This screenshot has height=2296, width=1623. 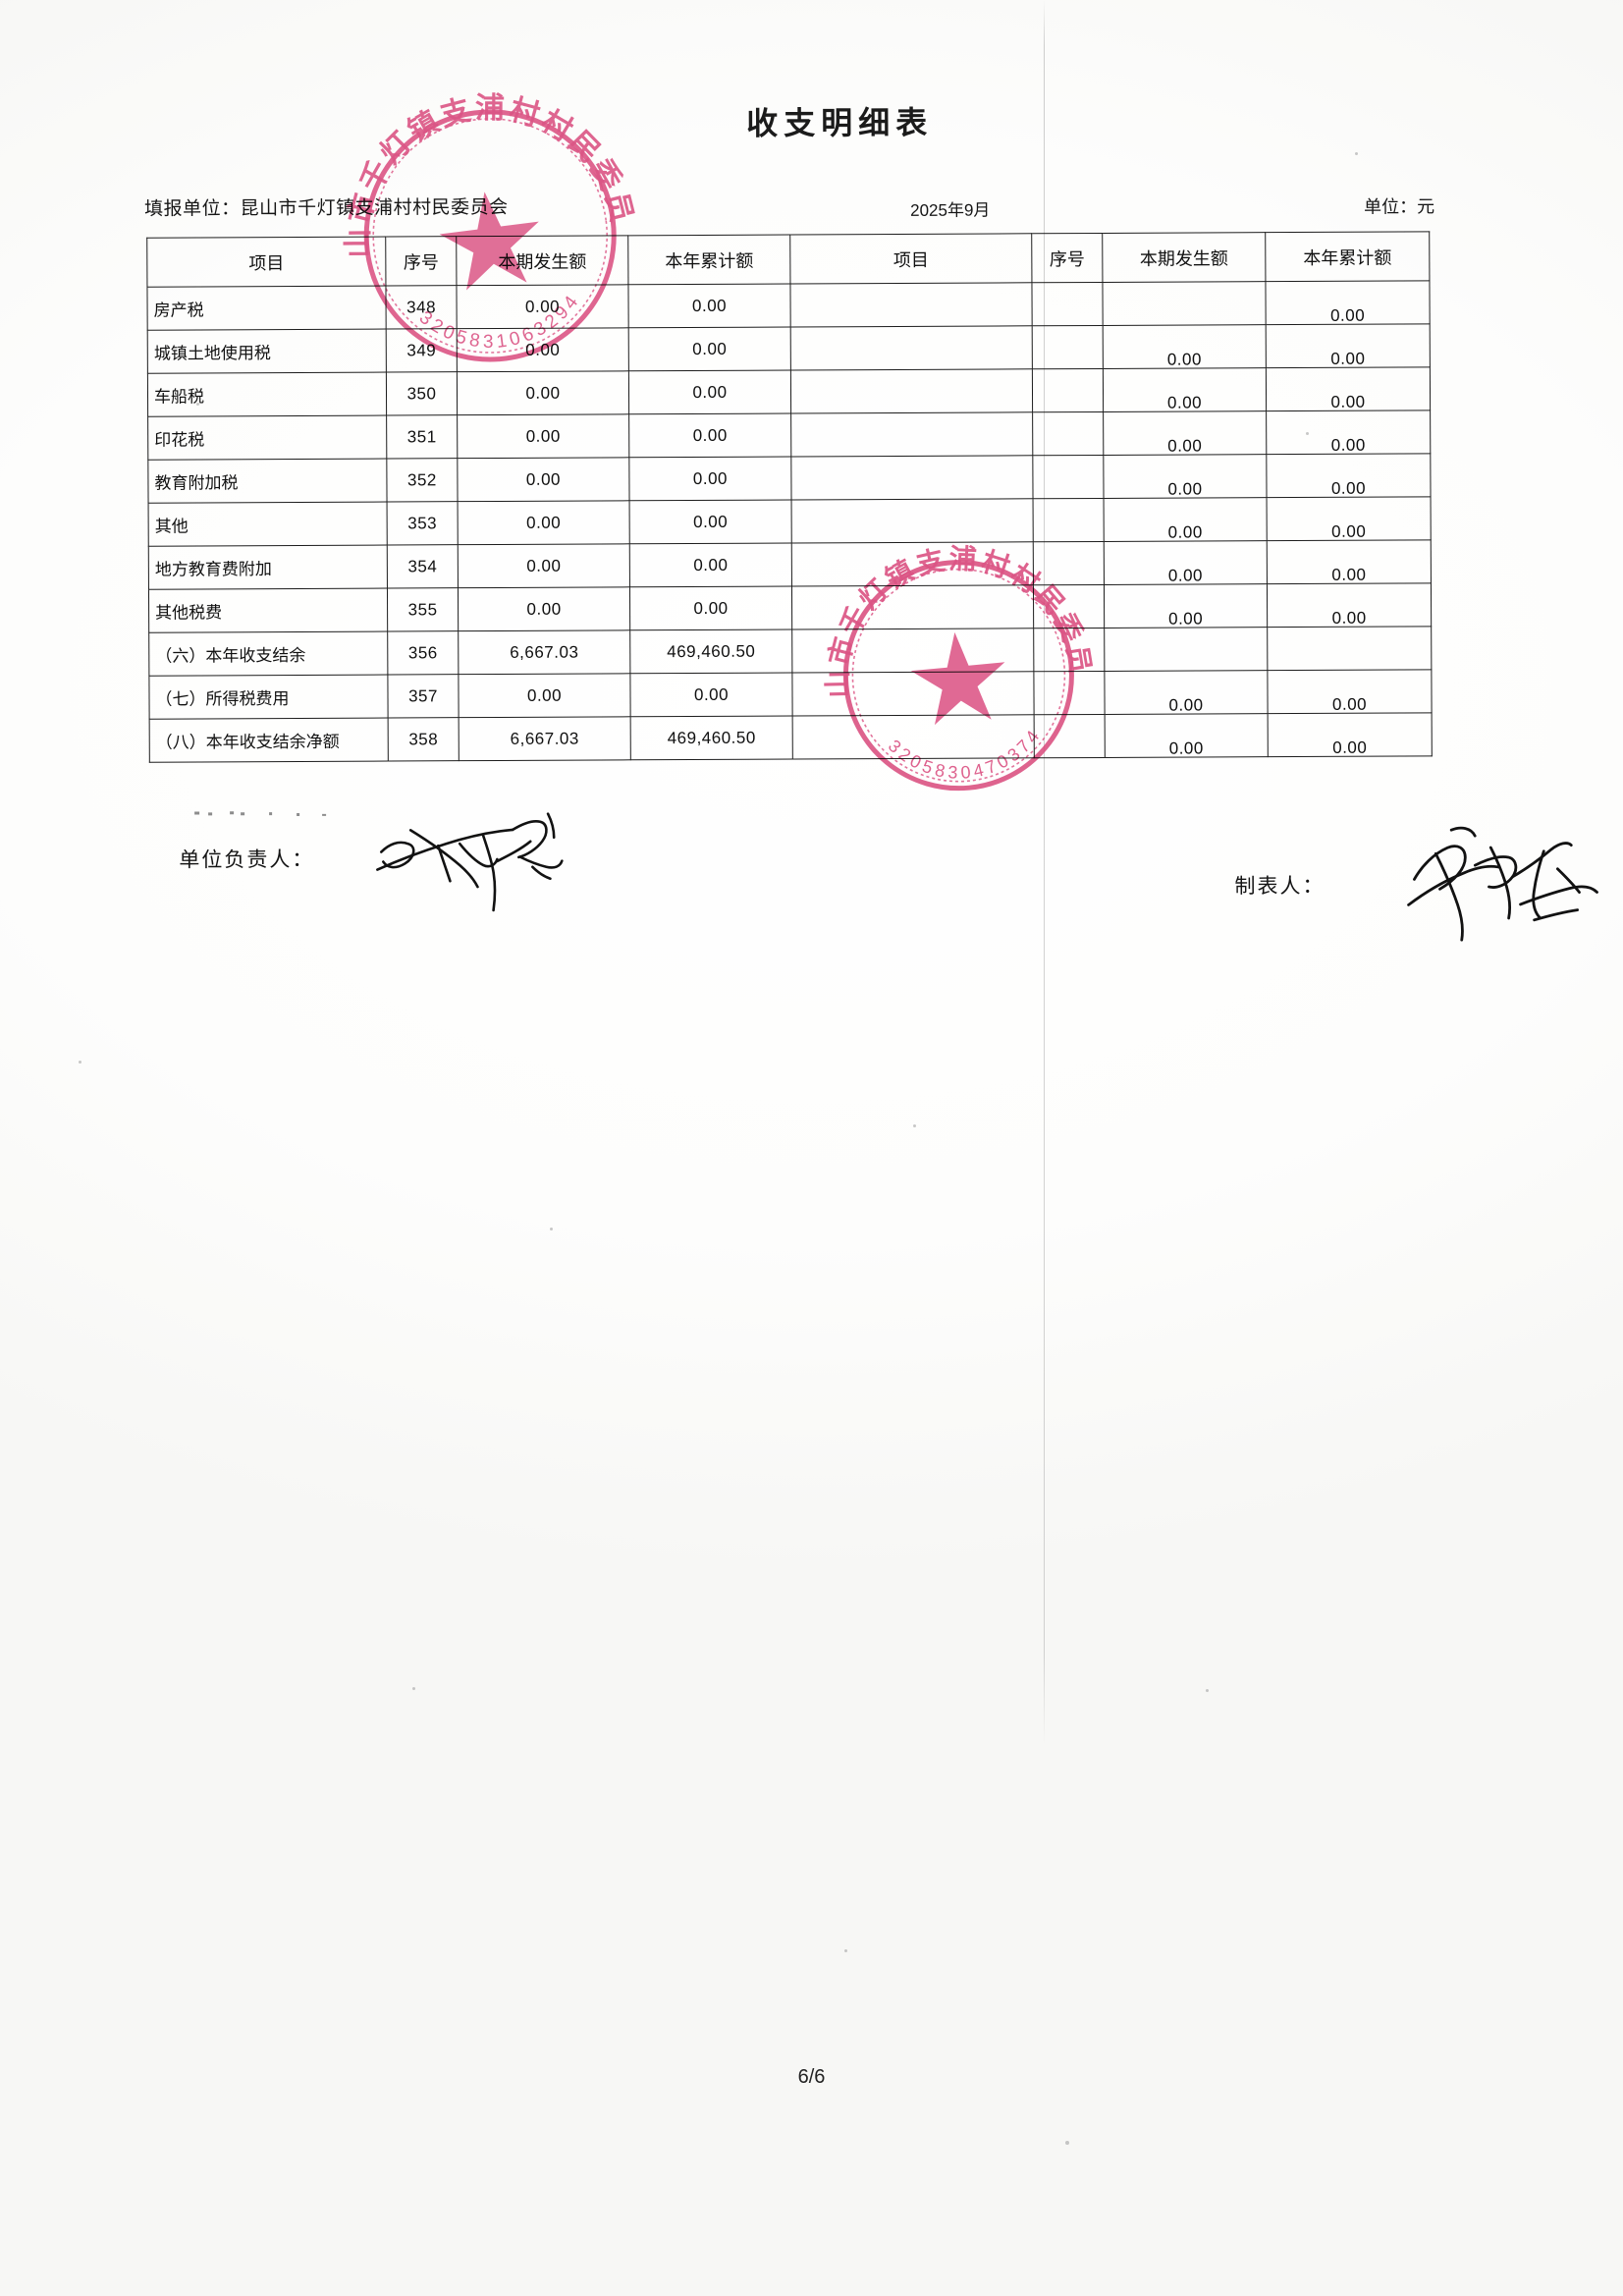 I want to click on cell-no-left: 358, so click(x=424, y=739).